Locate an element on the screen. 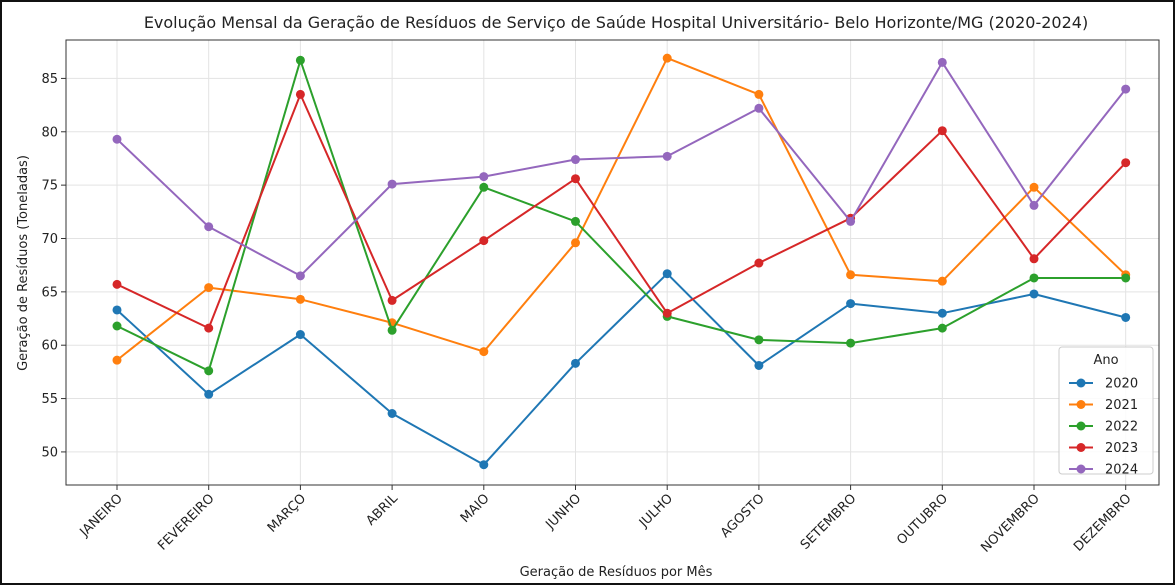 The width and height of the screenshot is (1175, 587). legend-label-2023: 2023 is located at coordinates (1121, 448).